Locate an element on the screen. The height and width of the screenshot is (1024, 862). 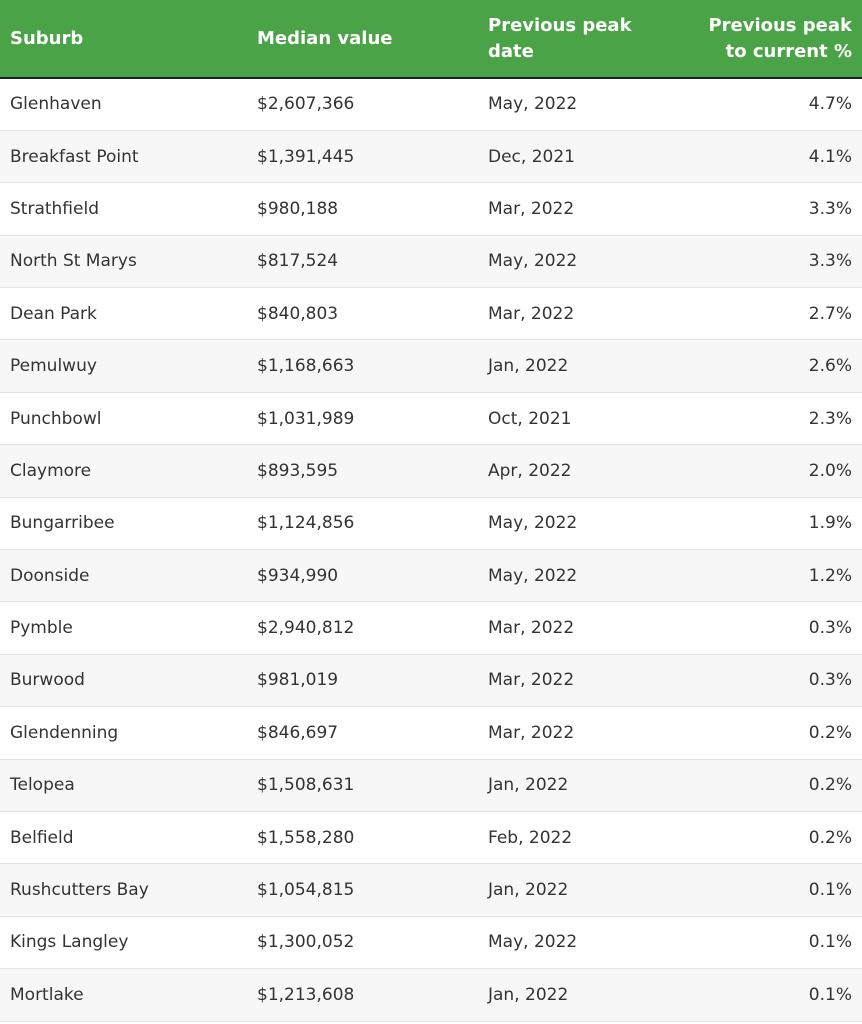
table-row: Rushcutters Bay $1,054,815 Jan, 2022 0.1% is located at coordinates (431, 890).